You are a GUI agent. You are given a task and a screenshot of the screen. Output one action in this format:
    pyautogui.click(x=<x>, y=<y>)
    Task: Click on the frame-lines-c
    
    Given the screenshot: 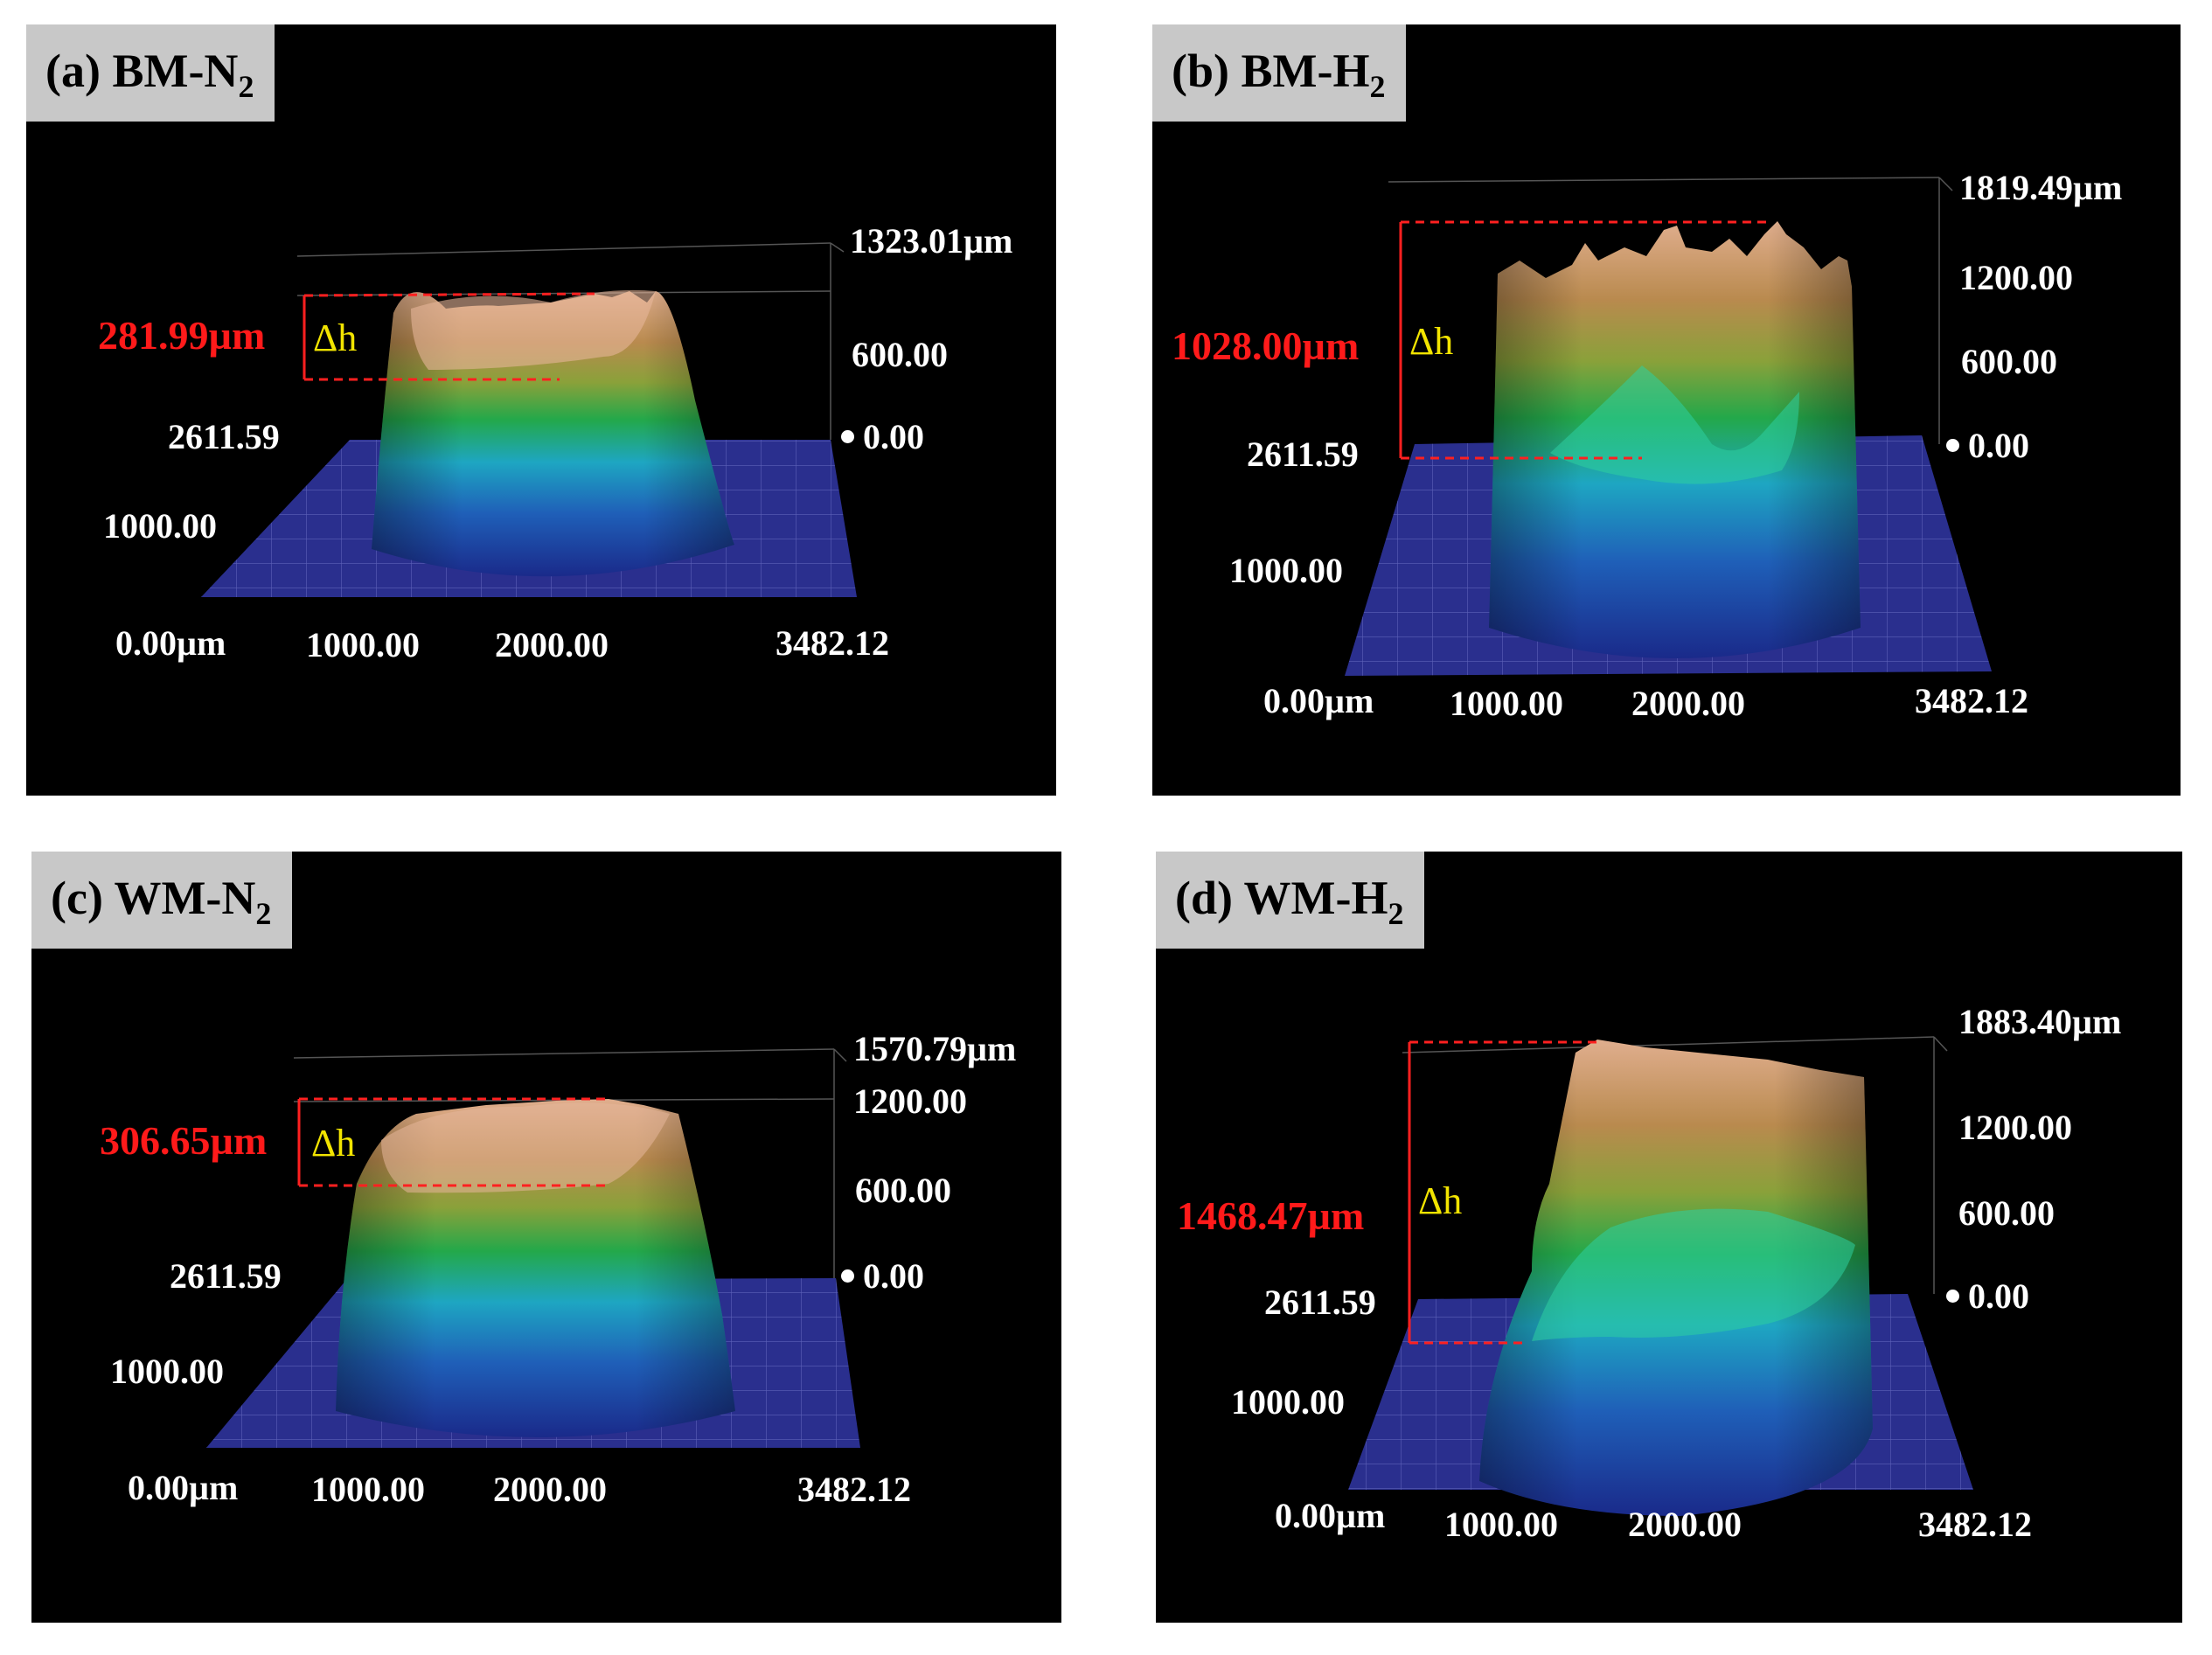 What is the action you would take?
    pyautogui.click(x=570, y=1164)
    